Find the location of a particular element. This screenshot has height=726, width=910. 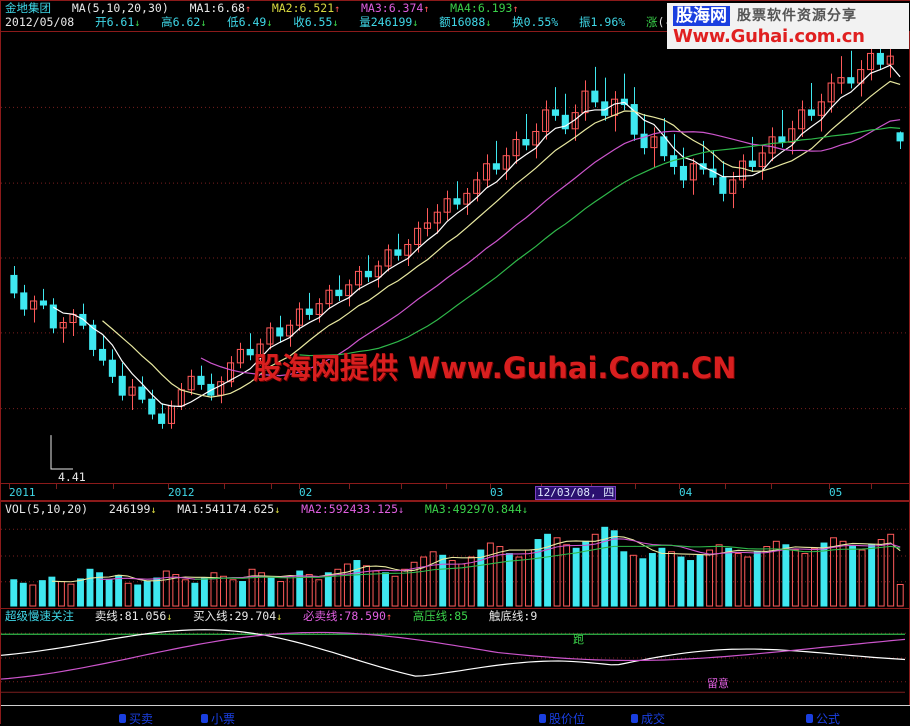

indicator-chart-panel is located at coordinates (455, 656).